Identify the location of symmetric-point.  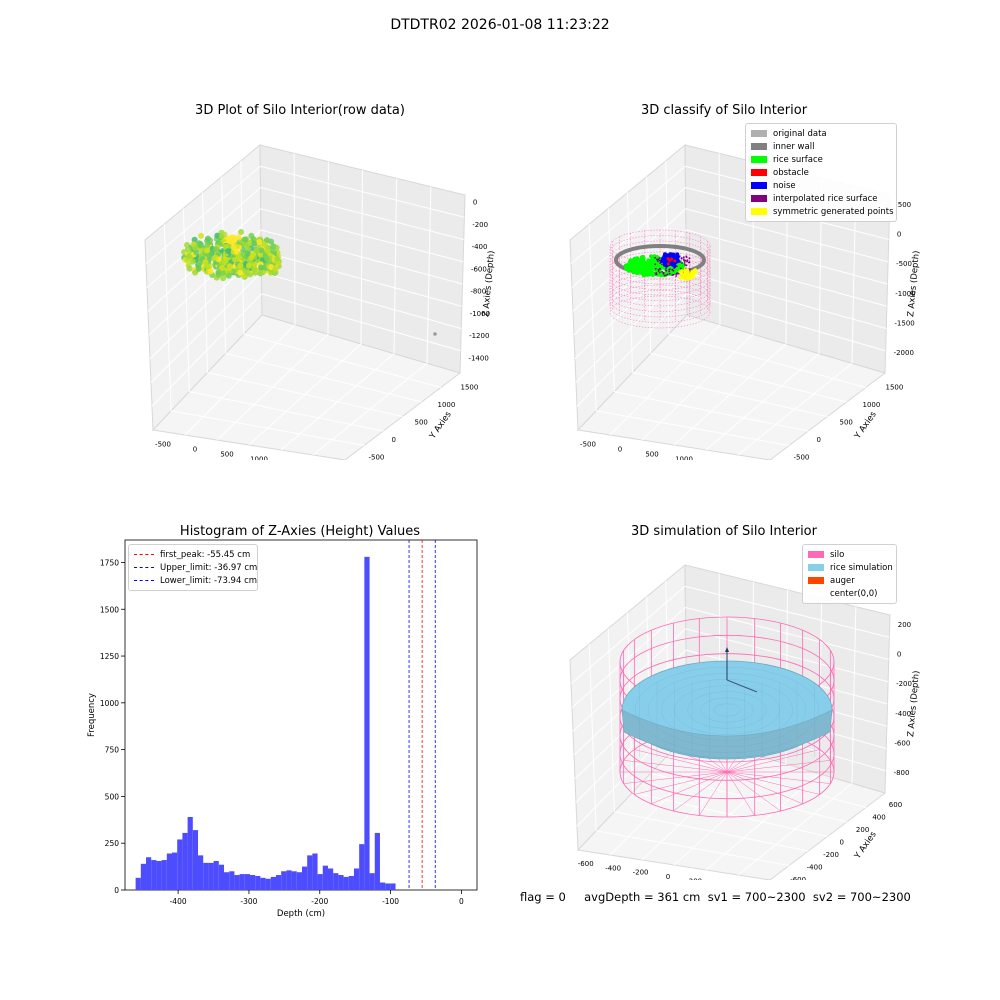
(695, 272).